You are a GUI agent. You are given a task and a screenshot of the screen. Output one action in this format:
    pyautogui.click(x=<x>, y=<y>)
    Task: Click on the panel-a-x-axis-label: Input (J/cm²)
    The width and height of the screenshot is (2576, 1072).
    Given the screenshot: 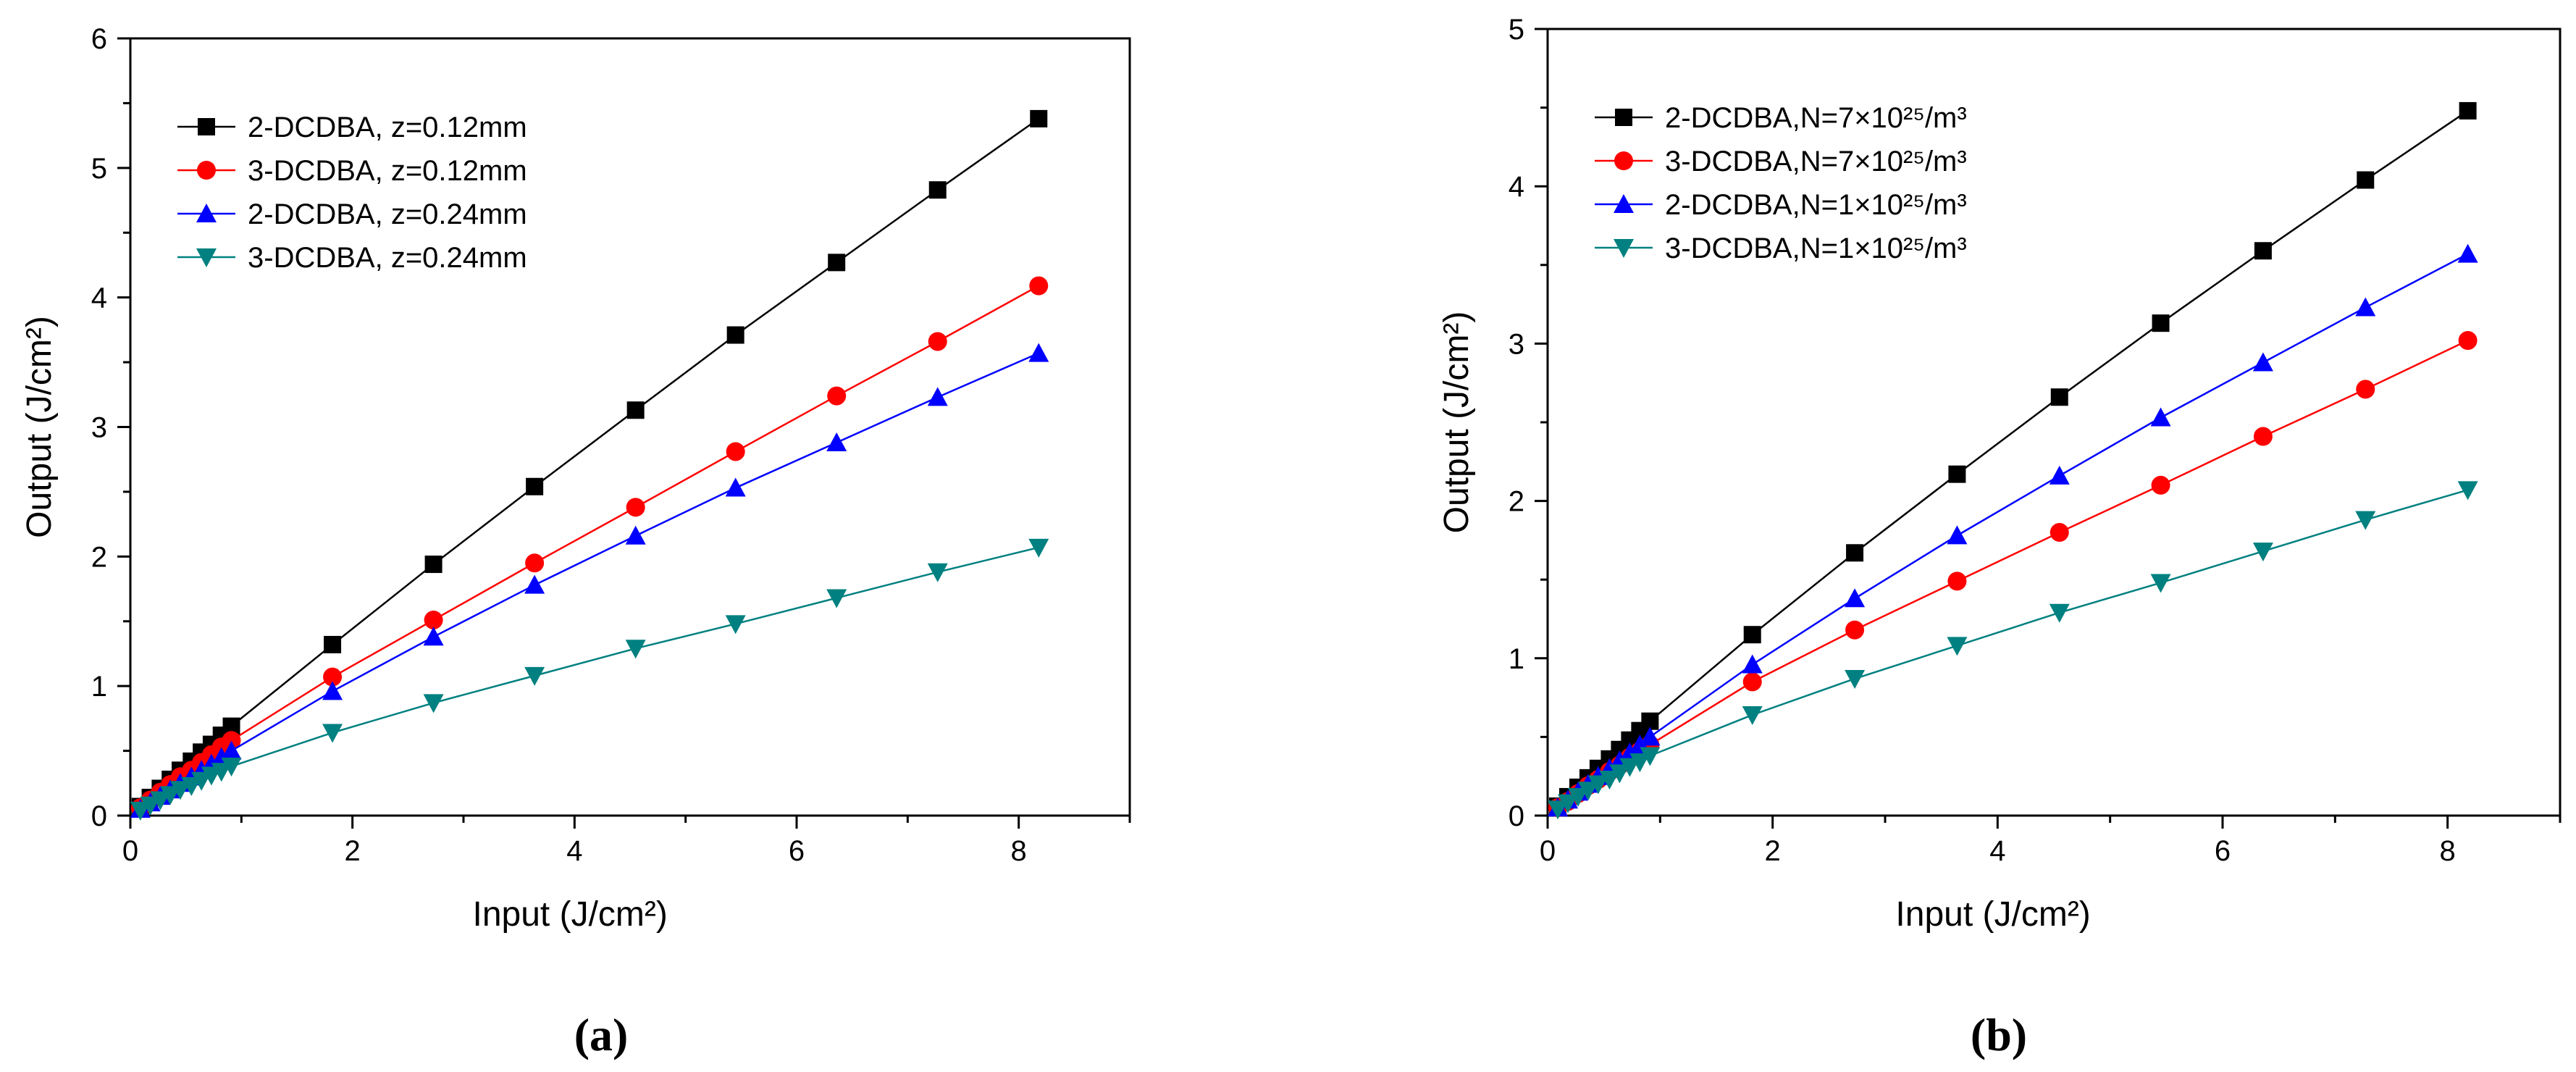 What is the action you would take?
    pyautogui.click(x=570, y=915)
    